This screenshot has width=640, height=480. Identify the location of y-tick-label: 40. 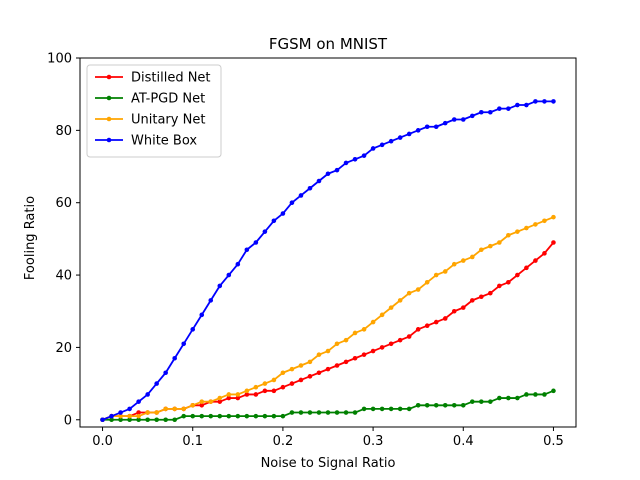
(63, 276).